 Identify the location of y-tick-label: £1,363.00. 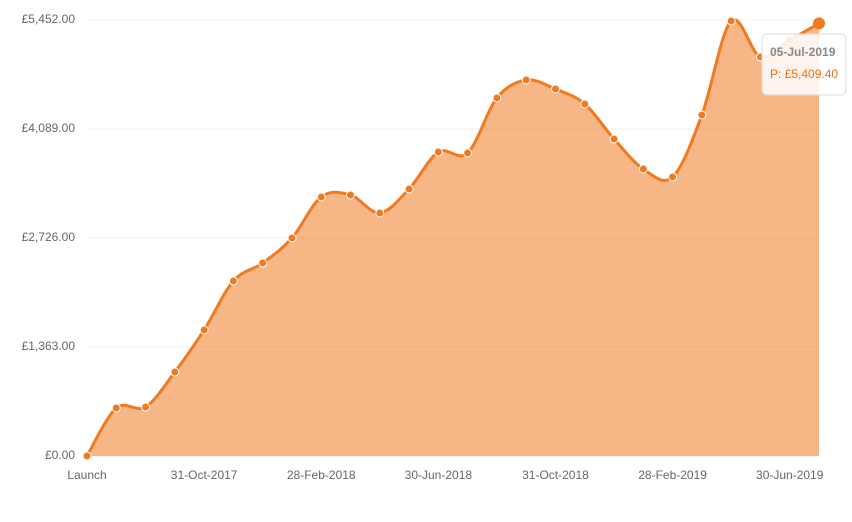
(49, 346).